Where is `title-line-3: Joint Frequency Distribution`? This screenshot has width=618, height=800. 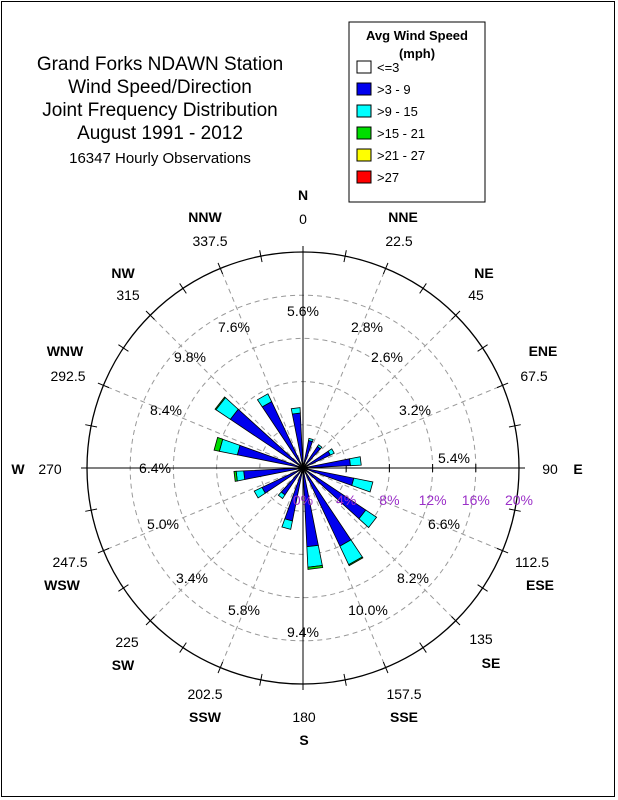
title-line-3: Joint Frequency Distribution is located at coordinates (160, 110).